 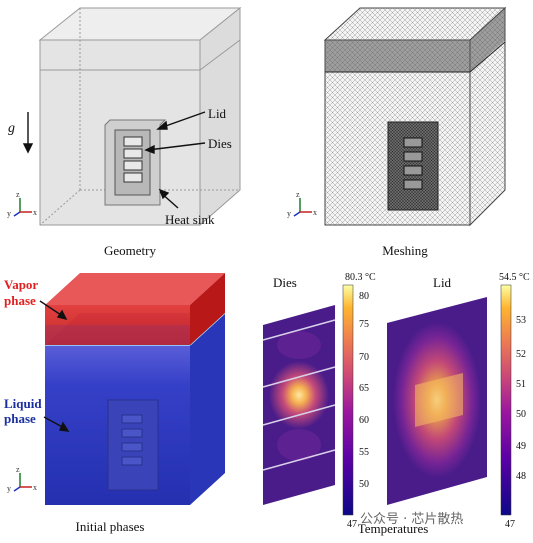 I want to click on dies-tick: 60, so click(x=364, y=420).